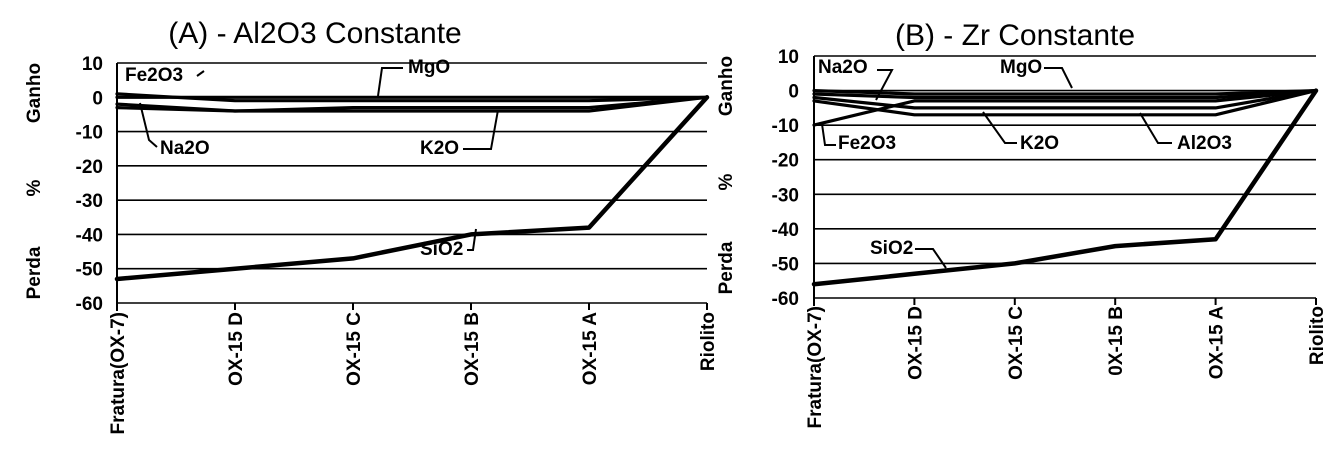 The height and width of the screenshot is (450, 1333). I want to click on chart-a-category-label: OX-15 A, so click(590, 348).